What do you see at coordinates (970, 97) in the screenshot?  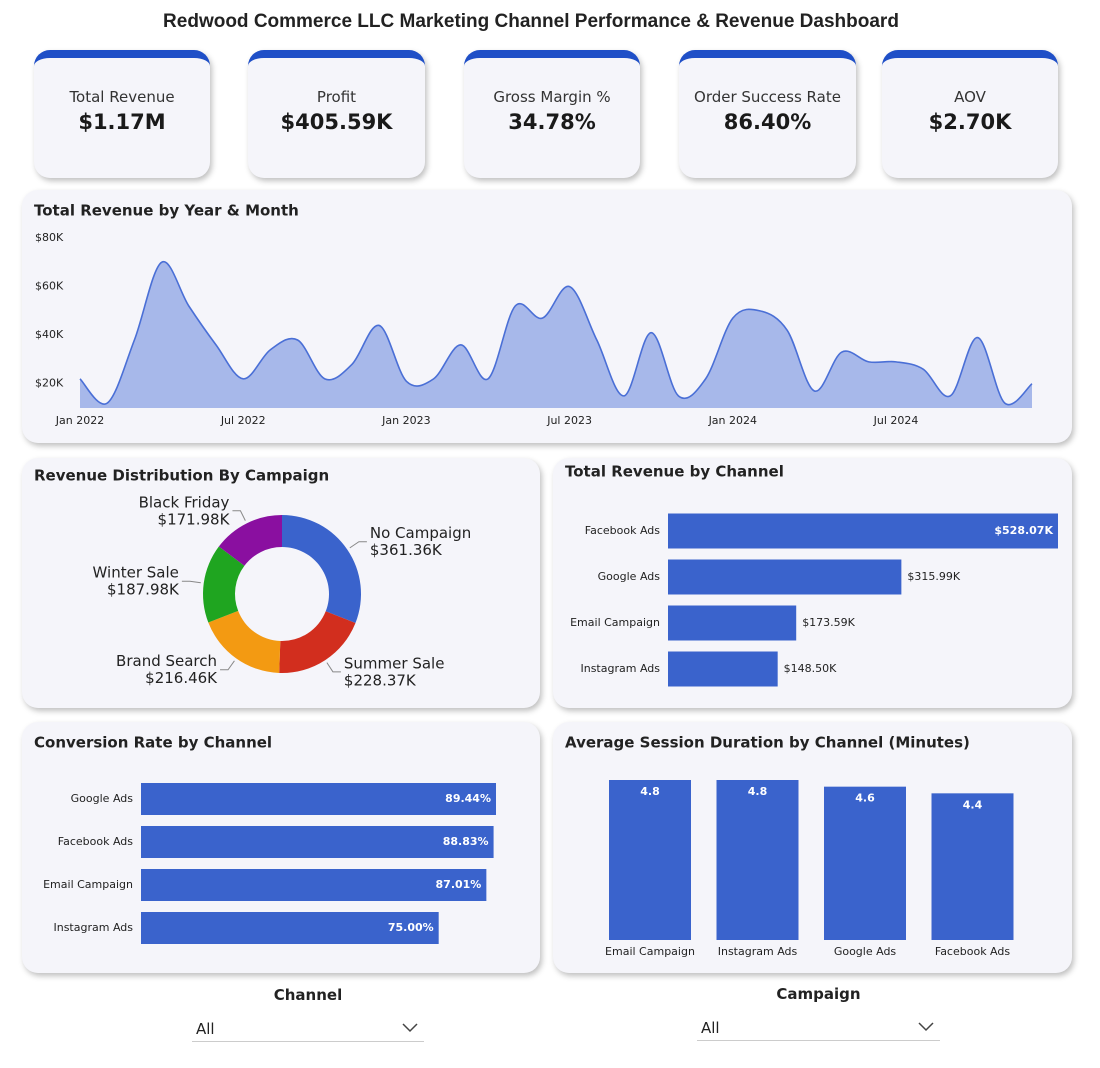 I see `kpi-label: AOV` at bounding box center [970, 97].